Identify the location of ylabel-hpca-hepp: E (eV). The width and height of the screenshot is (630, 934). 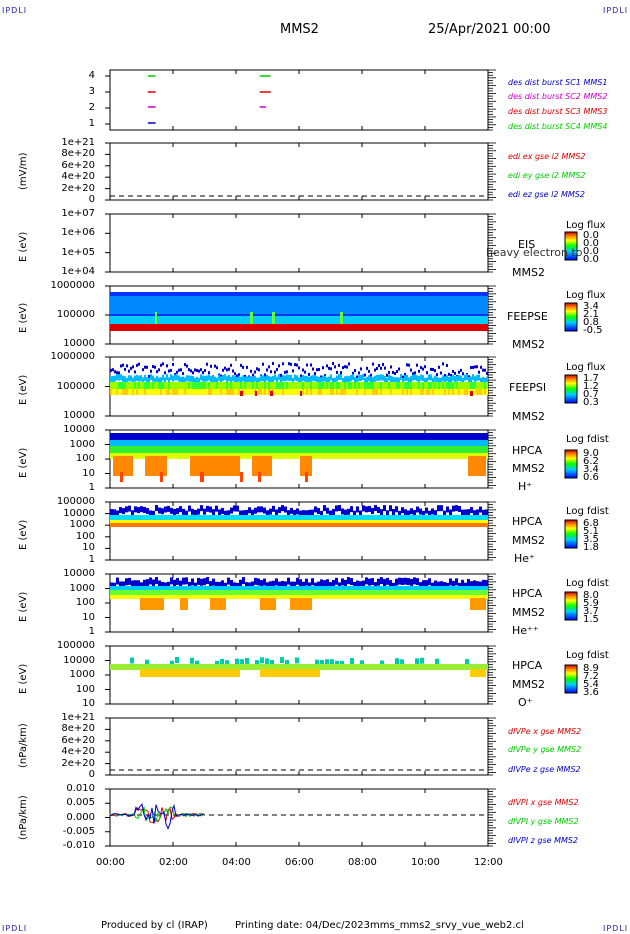
(23, 606).